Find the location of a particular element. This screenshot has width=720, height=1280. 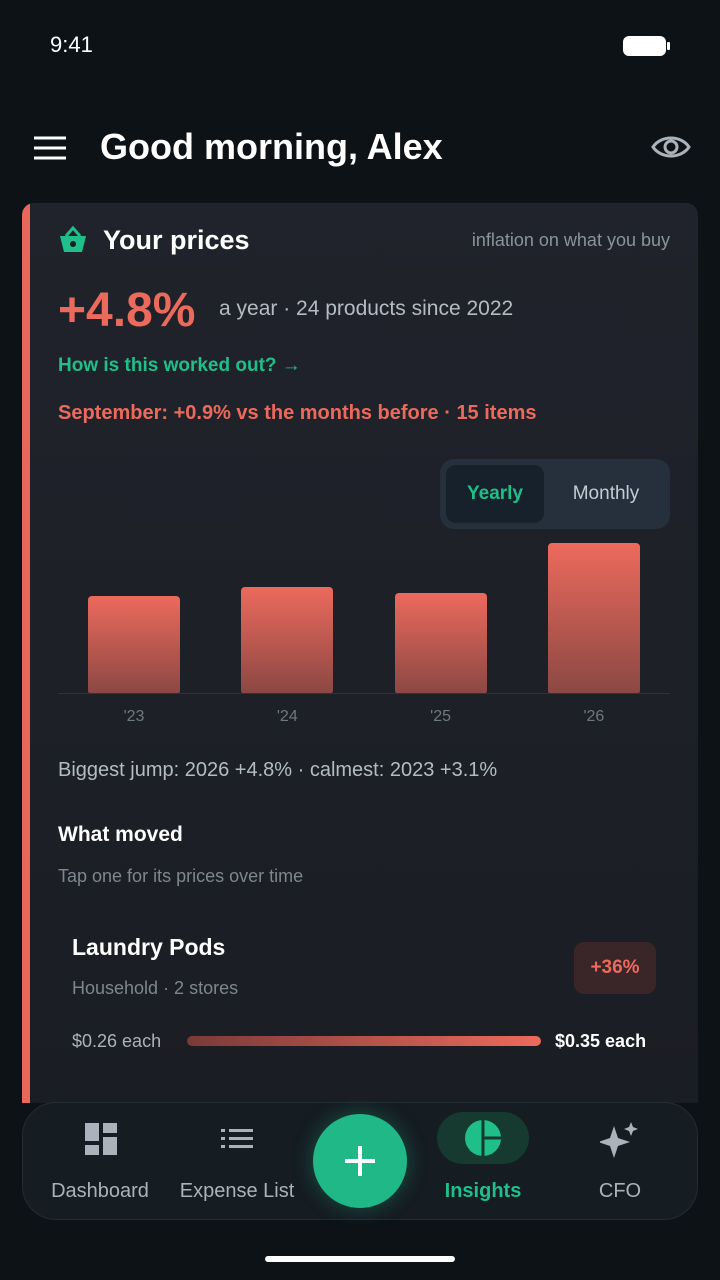

cfo-icon is located at coordinates (619, 1140).